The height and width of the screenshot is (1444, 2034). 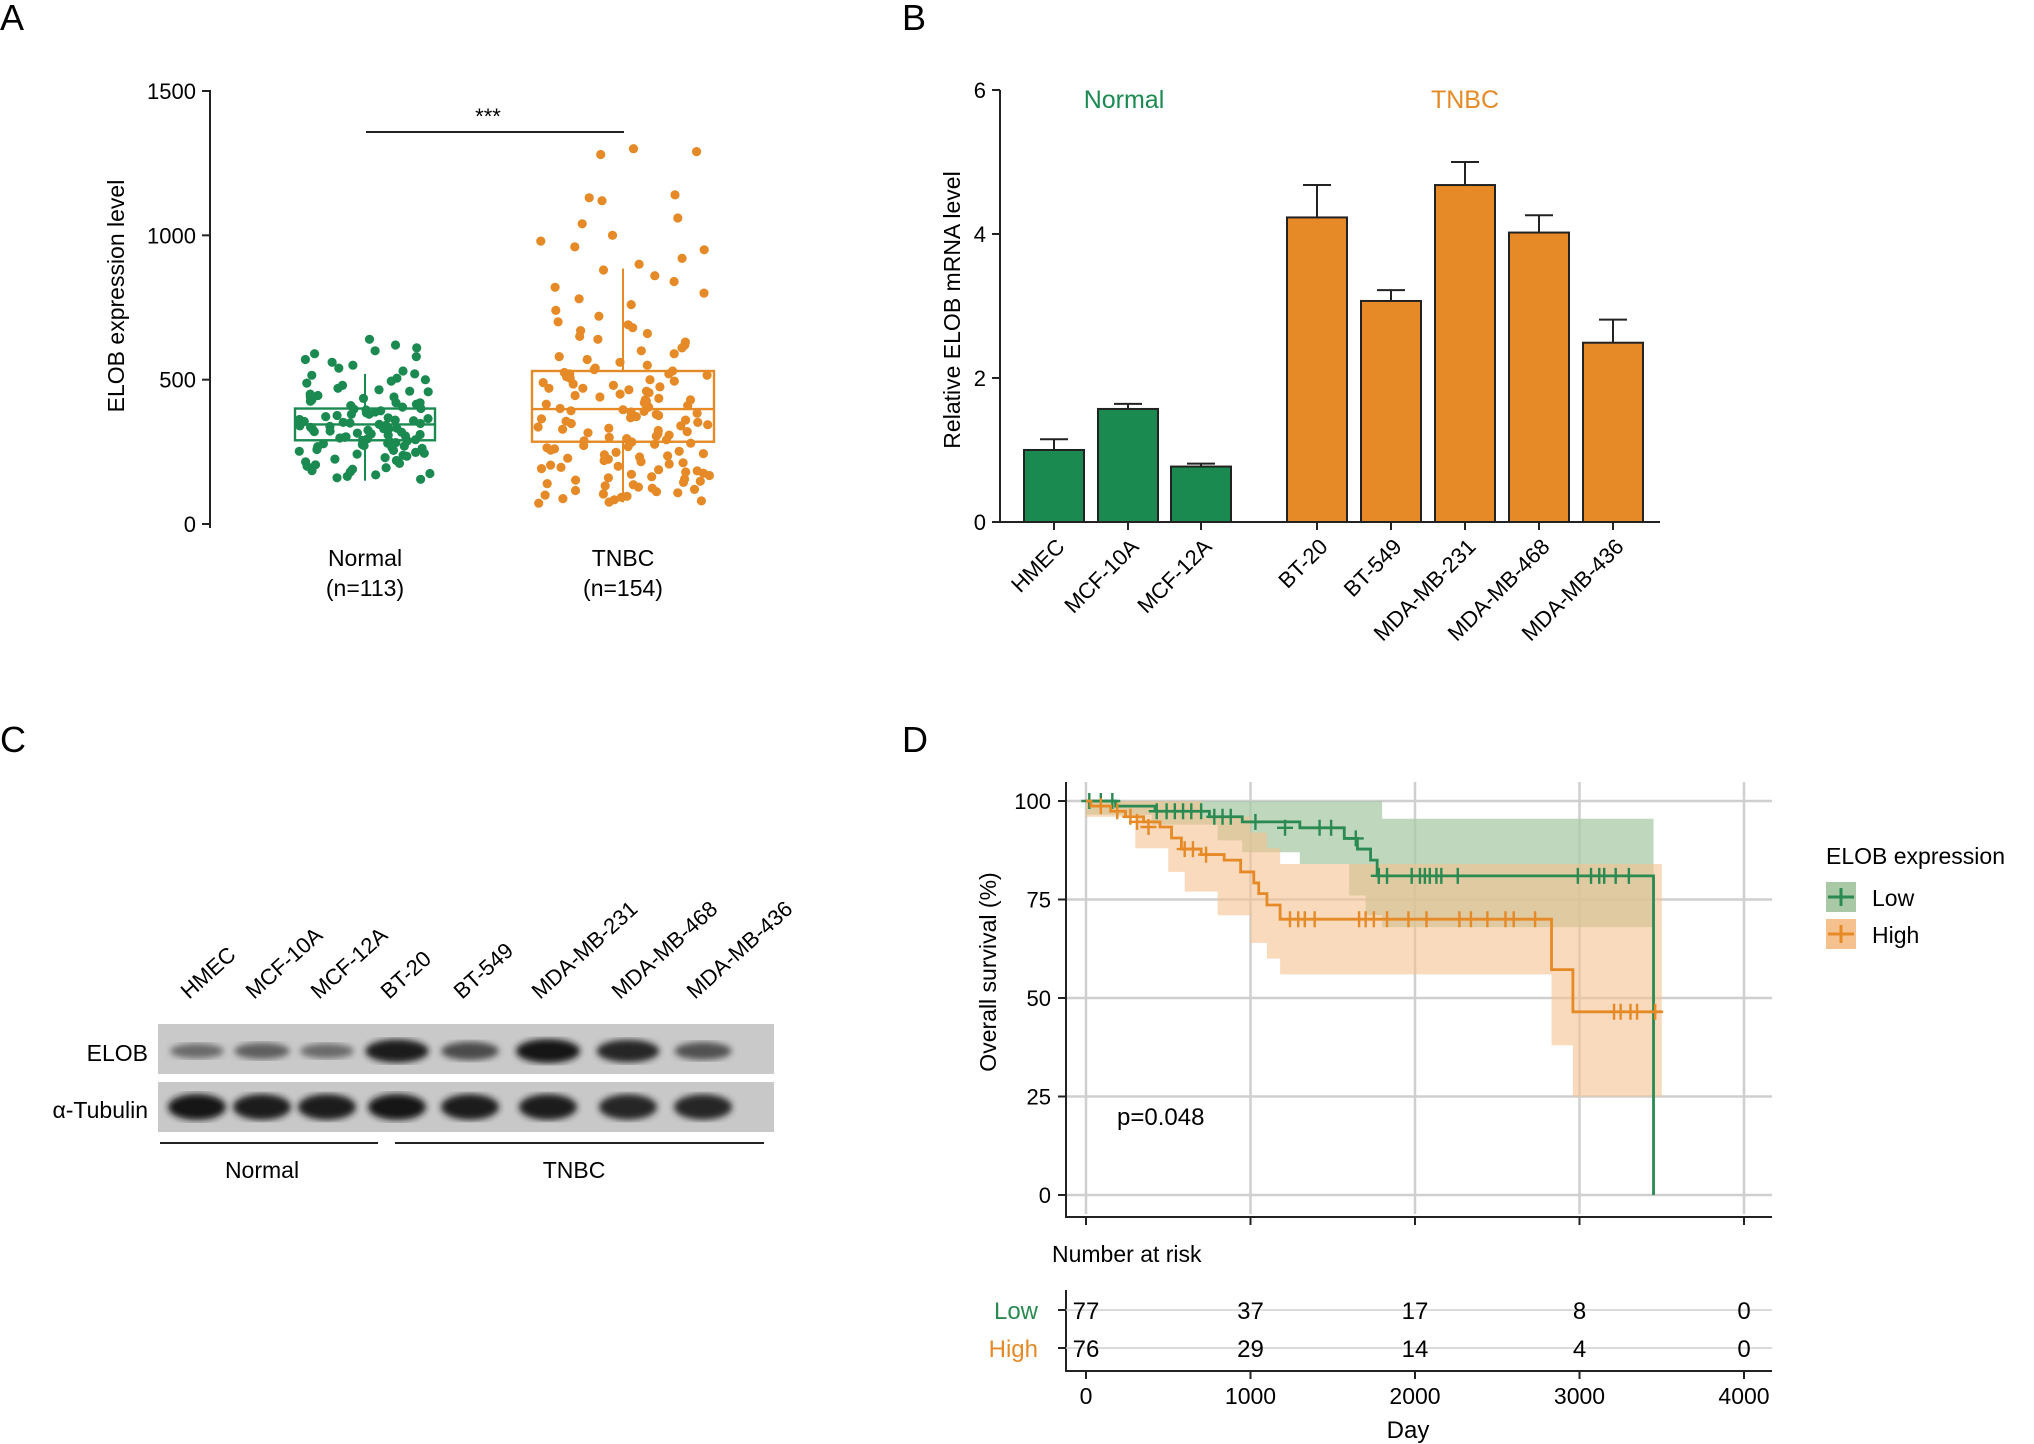 What do you see at coordinates (980, 378) in the screenshot?
I see `y-tick-label-b-1: 2` at bounding box center [980, 378].